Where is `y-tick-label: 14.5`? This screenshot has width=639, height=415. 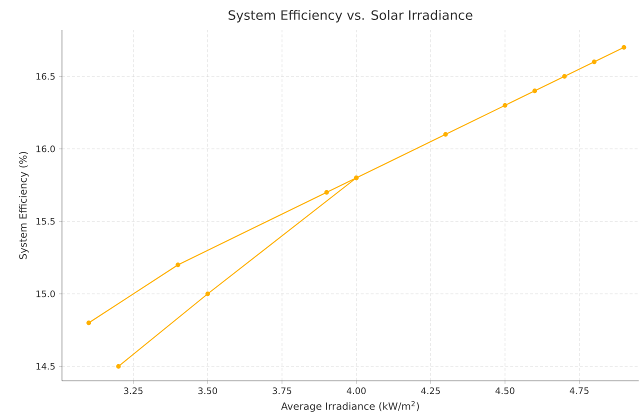 y-tick-label: 14.5 is located at coordinates (45, 366).